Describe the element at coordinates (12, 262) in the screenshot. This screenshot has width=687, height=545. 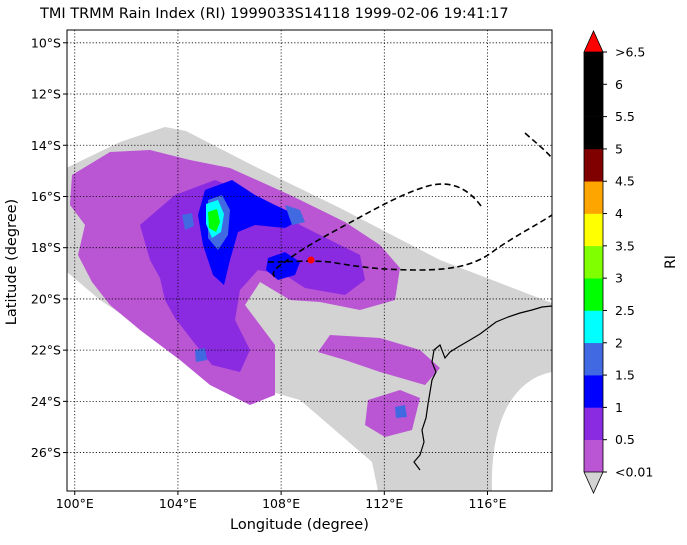
I see `y-axis-label: Latitude (degree)` at that location.